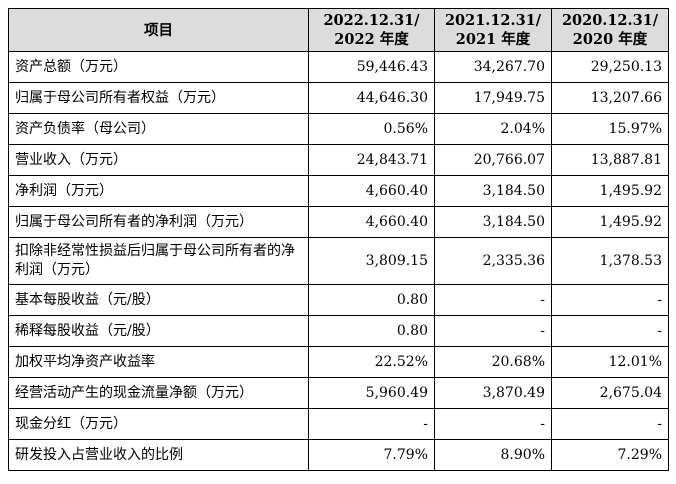 The image size is (676, 484). I want to click on row-value-2022: 44,646.30, so click(371, 98).